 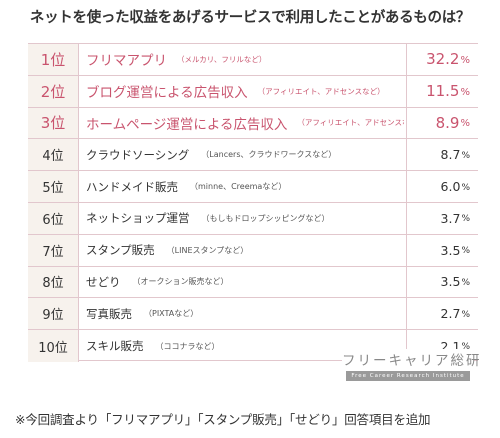 What do you see at coordinates (222, 59) in the screenshot?
I see `service-examples: （メルカリ、フリルなど）` at bounding box center [222, 59].